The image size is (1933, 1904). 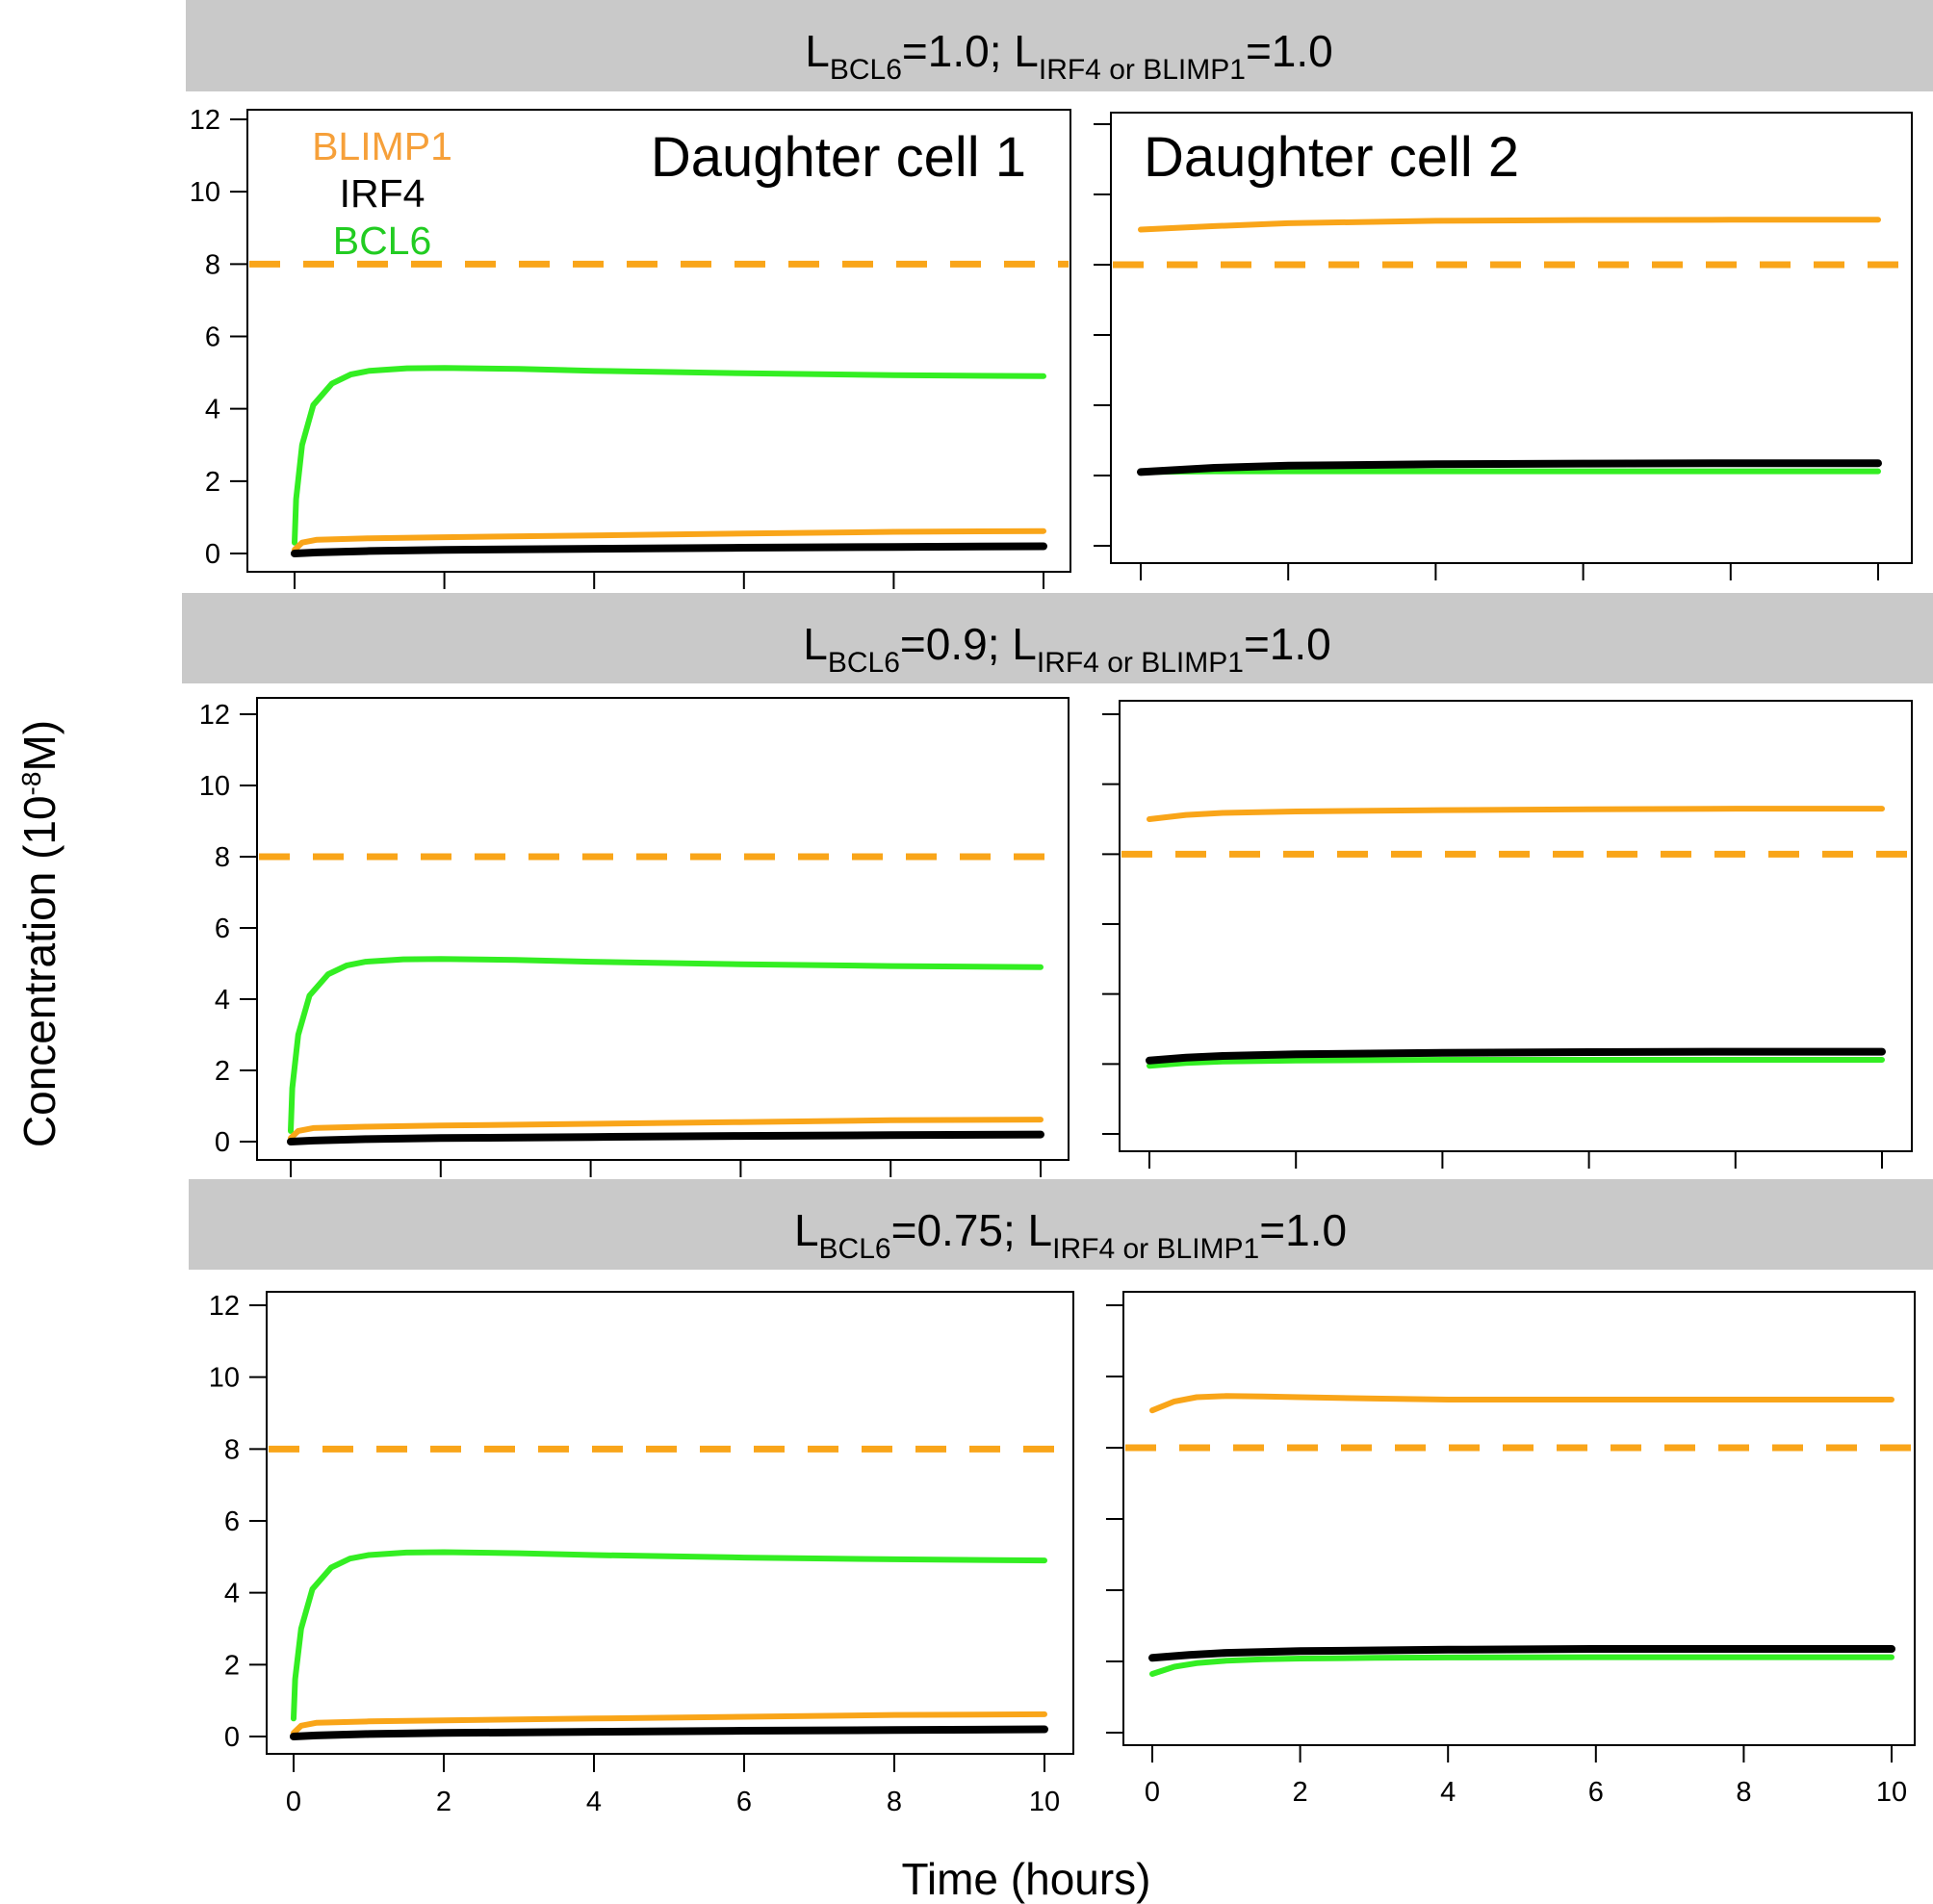 I want to click on banner-title: LBCL6=1.0; LIRF4 or BLIMP1=1.0, so click(x=1069, y=56).